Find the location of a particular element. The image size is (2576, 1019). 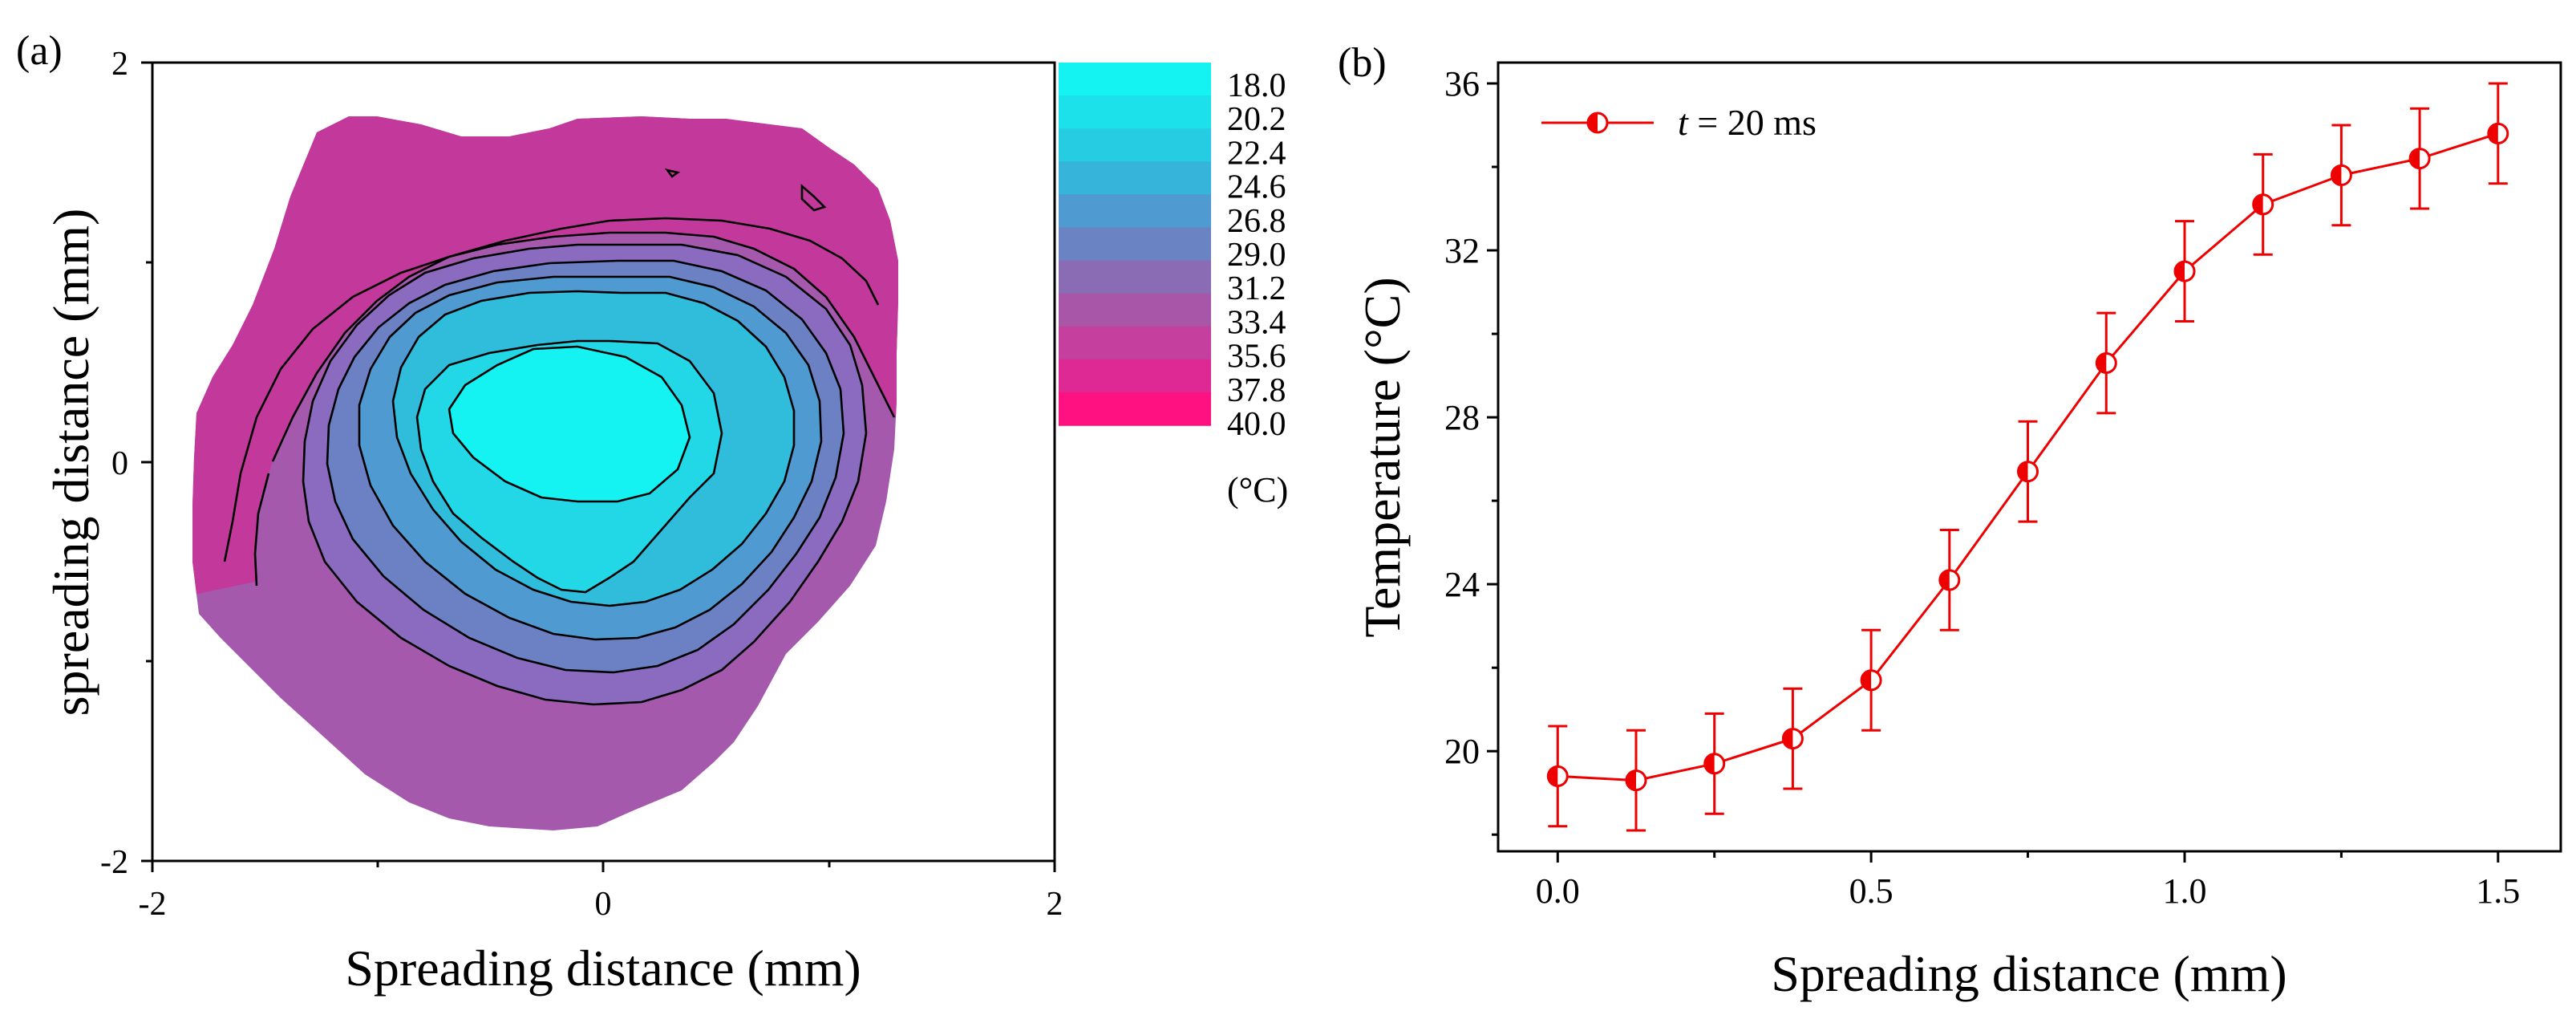

legend-label: t = 20 ms is located at coordinates (1747, 122).